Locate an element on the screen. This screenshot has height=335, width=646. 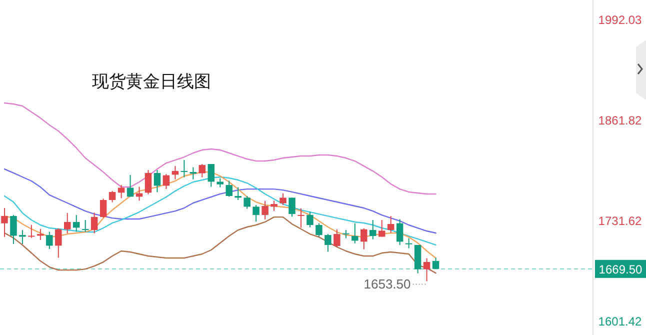
y-tick-label: 1601.42 is located at coordinates (620, 321).